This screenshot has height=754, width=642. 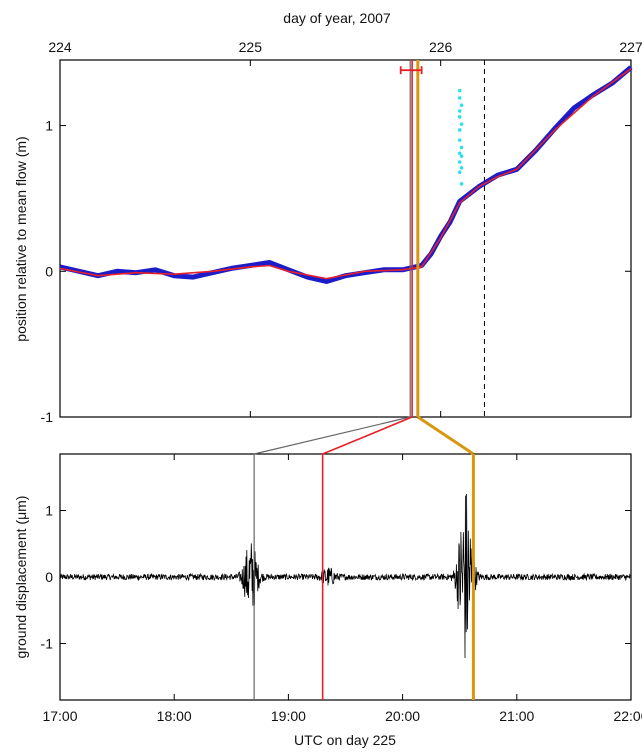 What do you see at coordinates (516, 716) in the screenshot?
I see `bottom-x-tick-label: 21:00` at bounding box center [516, 716].